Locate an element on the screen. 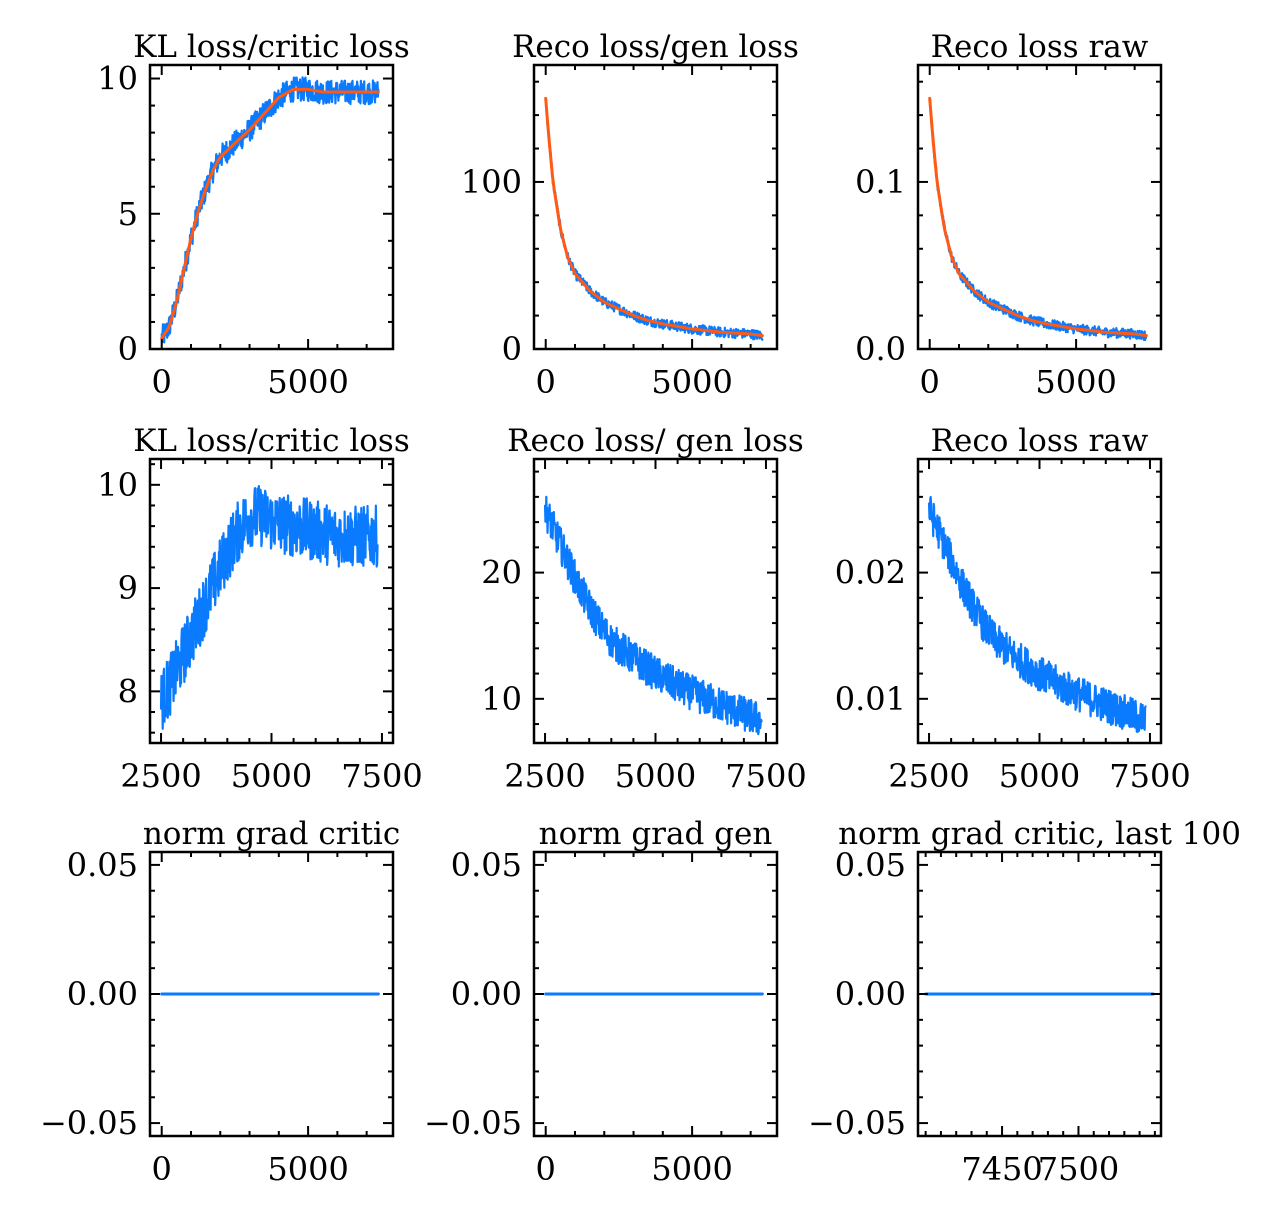  subplot-title: norm grad critic, last 100 is located at coordinates (1039, 834).